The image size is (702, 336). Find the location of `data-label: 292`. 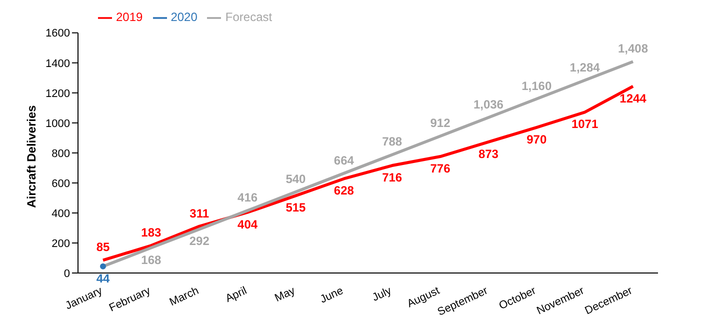

data-label: 292 is located at coordinates (199, 241).